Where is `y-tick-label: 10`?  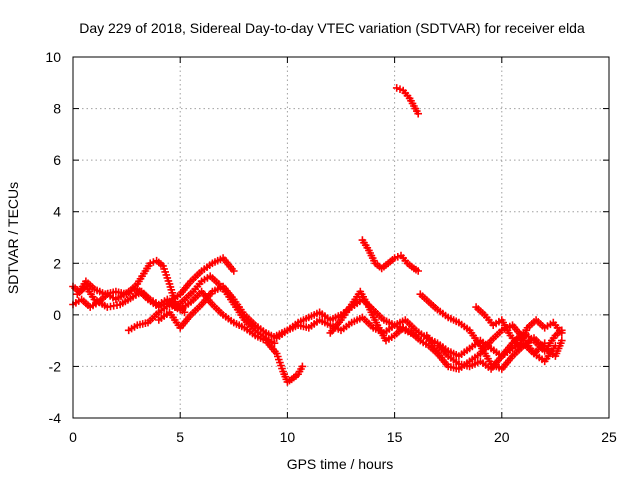
y-tick-label: 10 is located at coordinates (53, 57).